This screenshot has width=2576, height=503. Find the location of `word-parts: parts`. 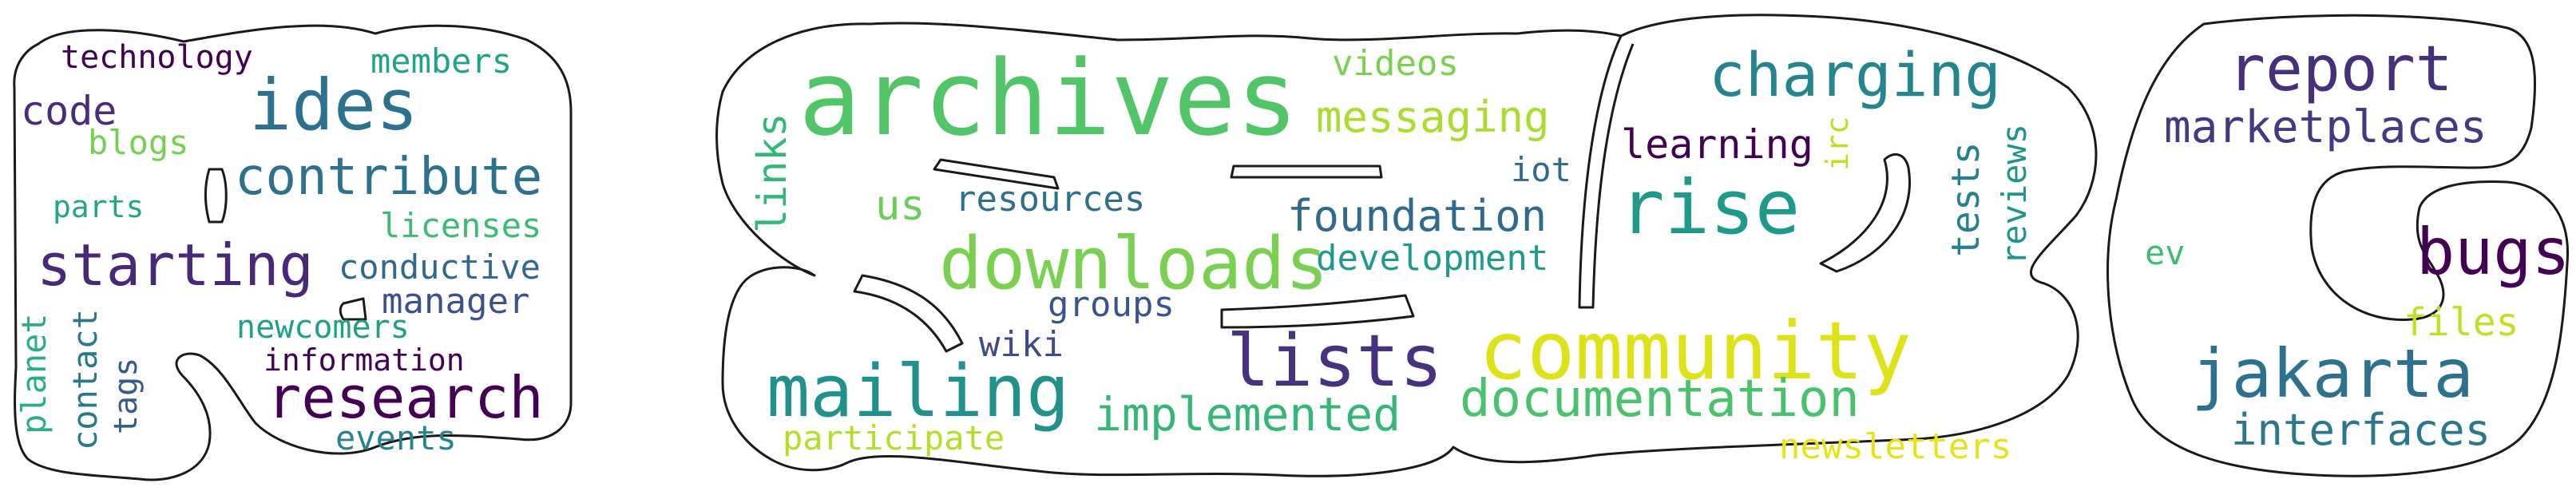

word-parts: parts is located at coordinates (99, 206).